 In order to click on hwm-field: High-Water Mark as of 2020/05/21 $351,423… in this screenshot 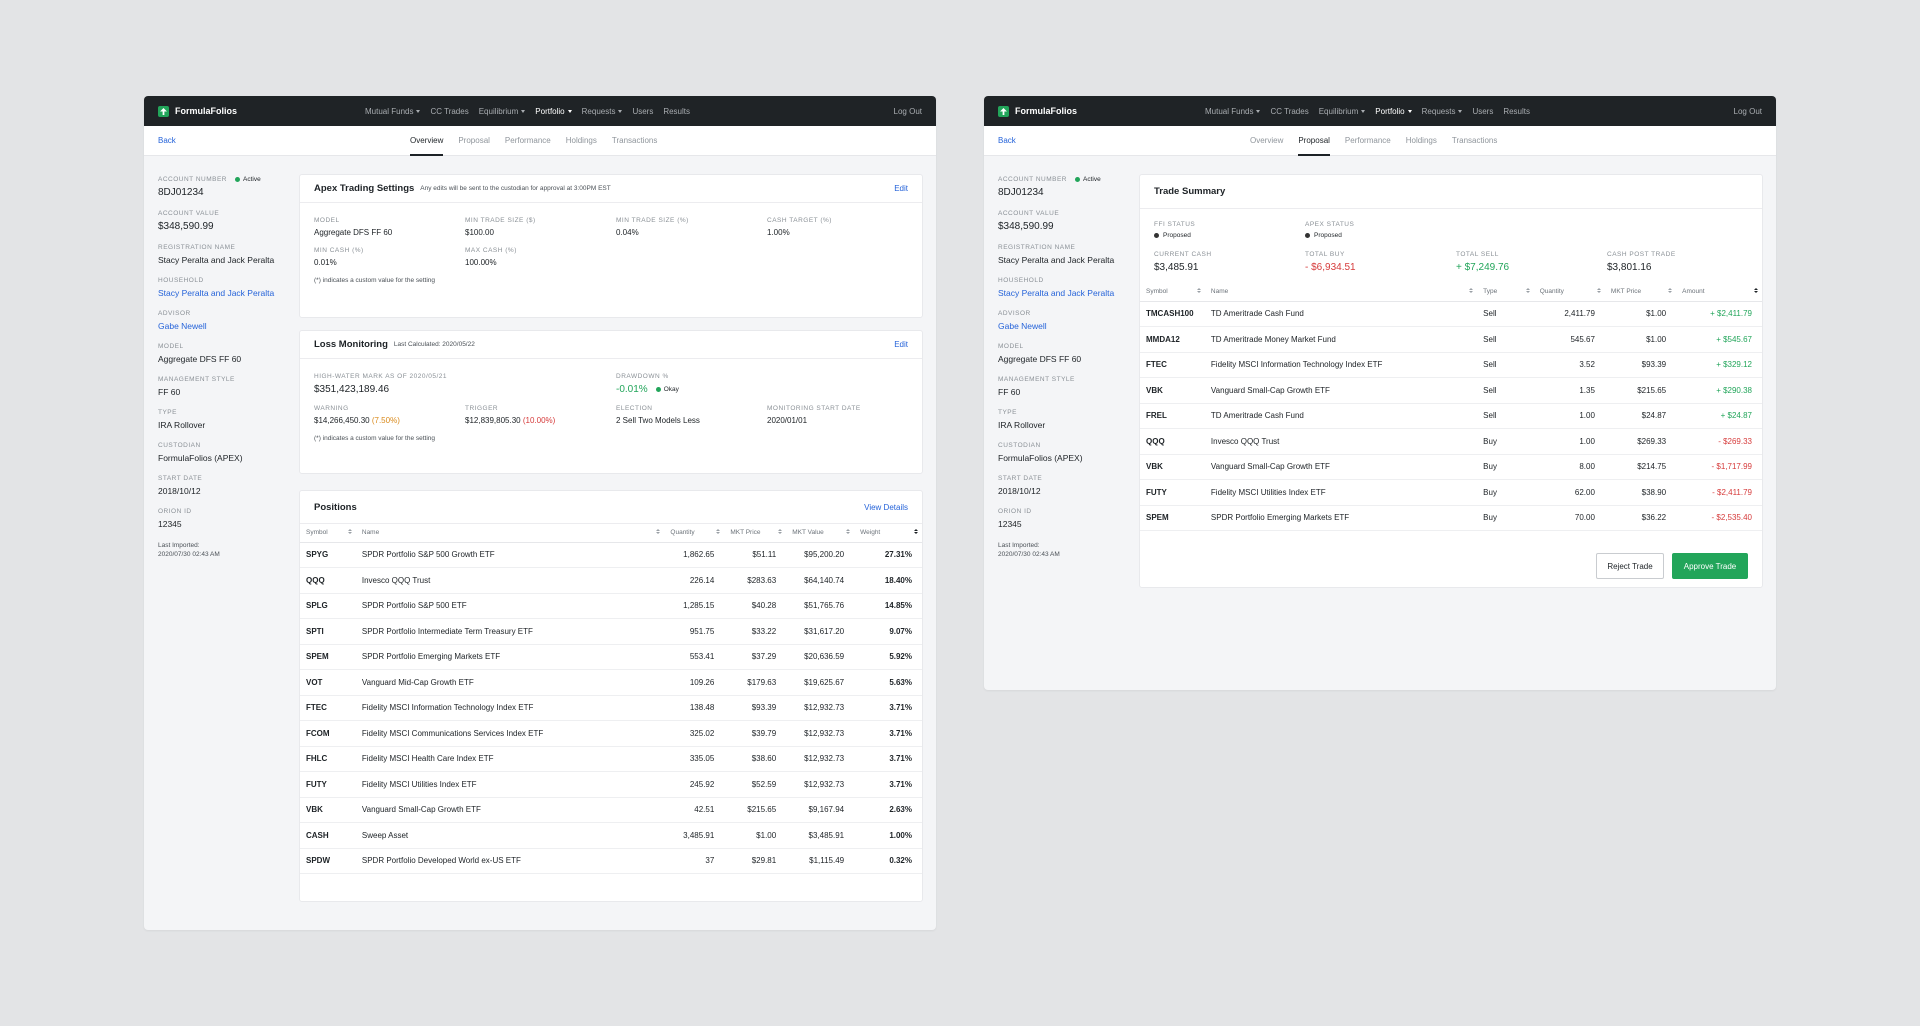, I will do `click(381, 384)`.